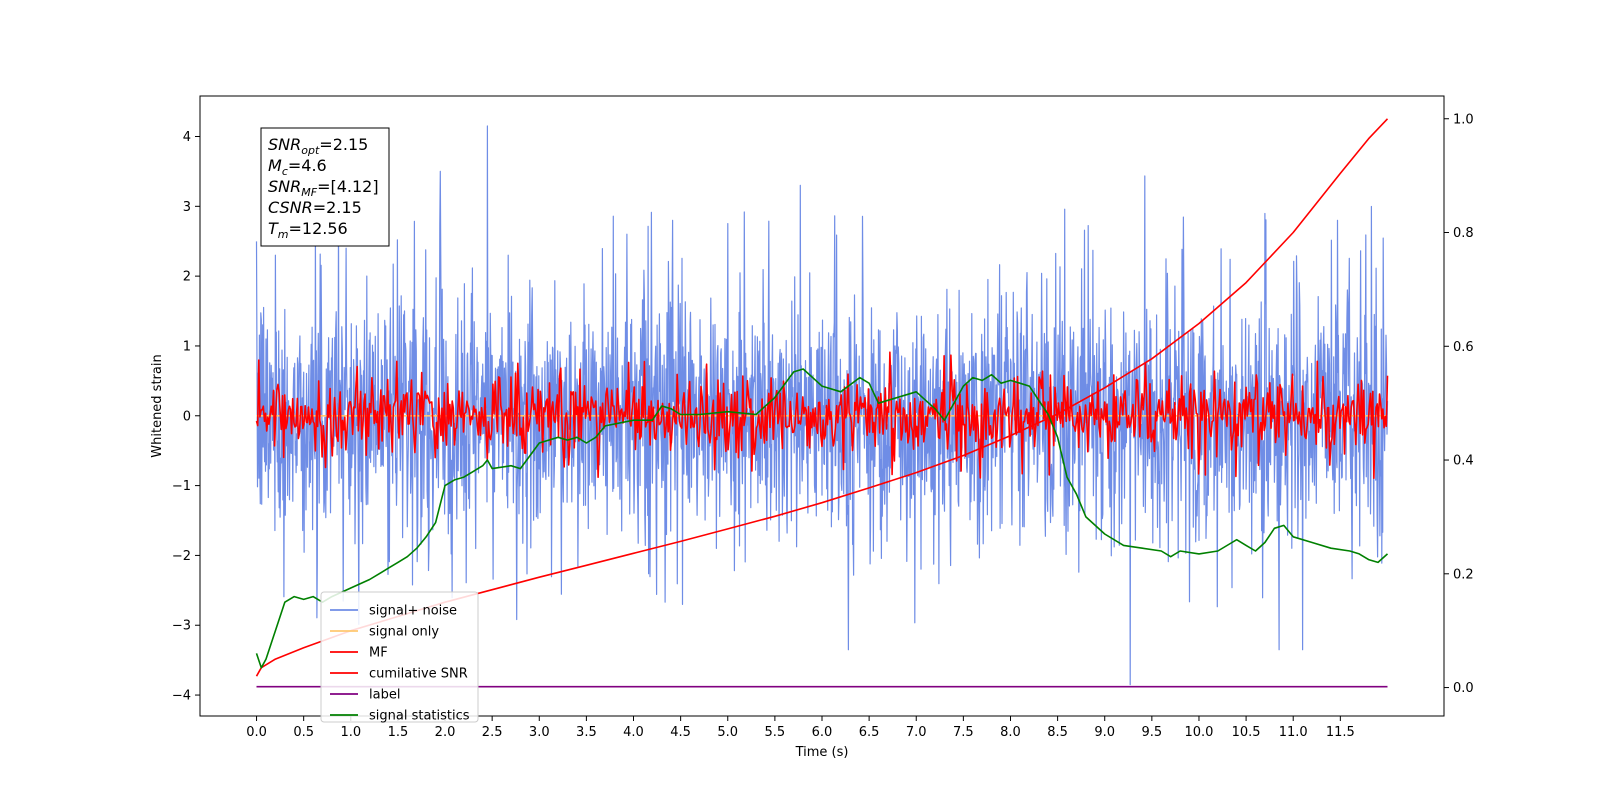 This screenshot has width=1600, height=800. Describe the element at coordinates (283, 234) in the screenshot. I see `info-subscript: m` at that location.